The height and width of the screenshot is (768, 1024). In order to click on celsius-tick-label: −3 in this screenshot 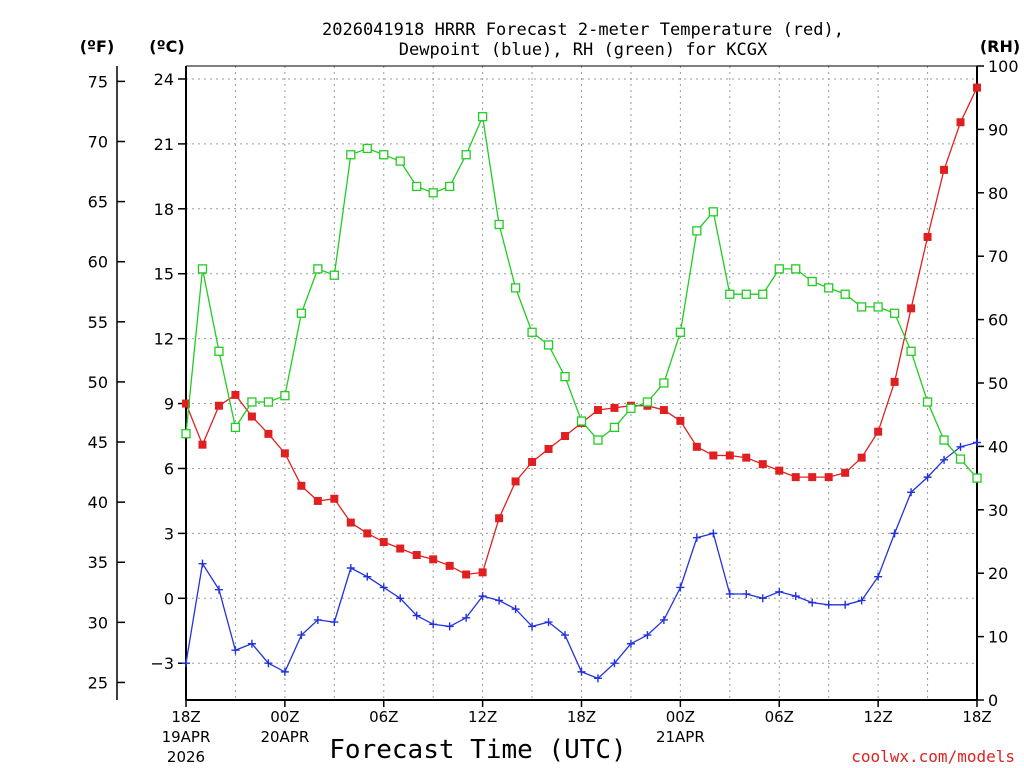, I will do `click(162, 663)`.